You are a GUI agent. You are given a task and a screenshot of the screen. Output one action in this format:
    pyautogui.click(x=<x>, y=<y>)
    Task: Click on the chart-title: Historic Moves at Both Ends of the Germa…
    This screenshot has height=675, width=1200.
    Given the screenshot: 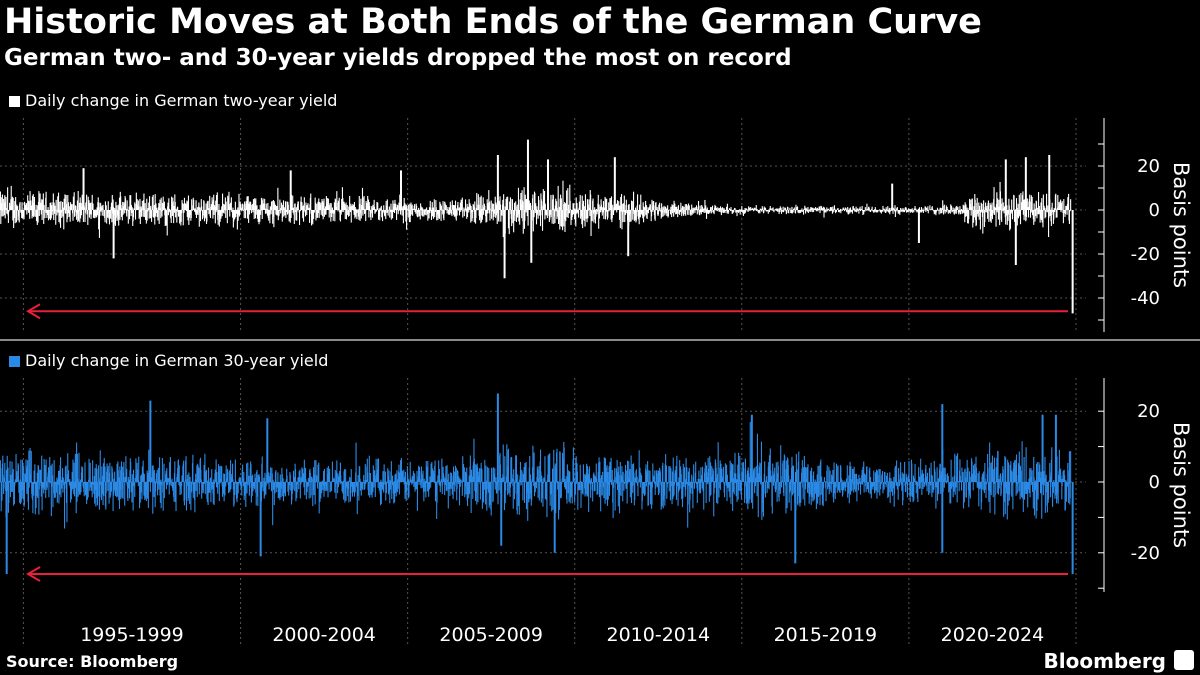 What is the action you would take?
    pyautogui.click(x=493, y=22)
    